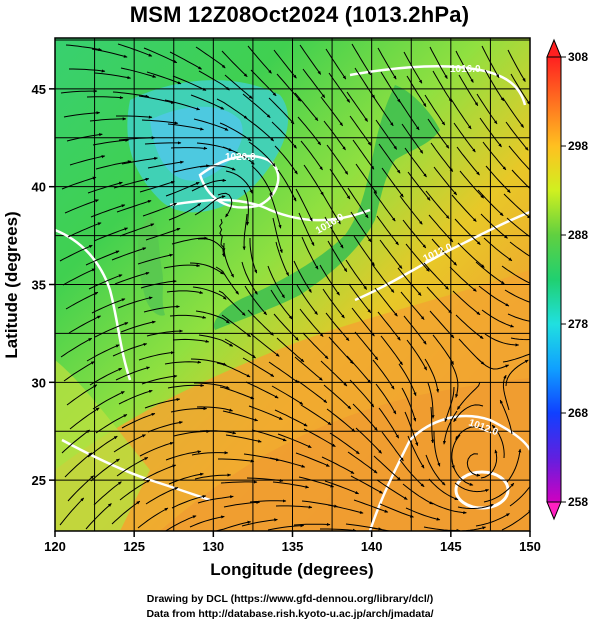  Describe the element at coordinates (578, 413) in the screenshot. I see `colorbar-tick-label: 268` at that location.